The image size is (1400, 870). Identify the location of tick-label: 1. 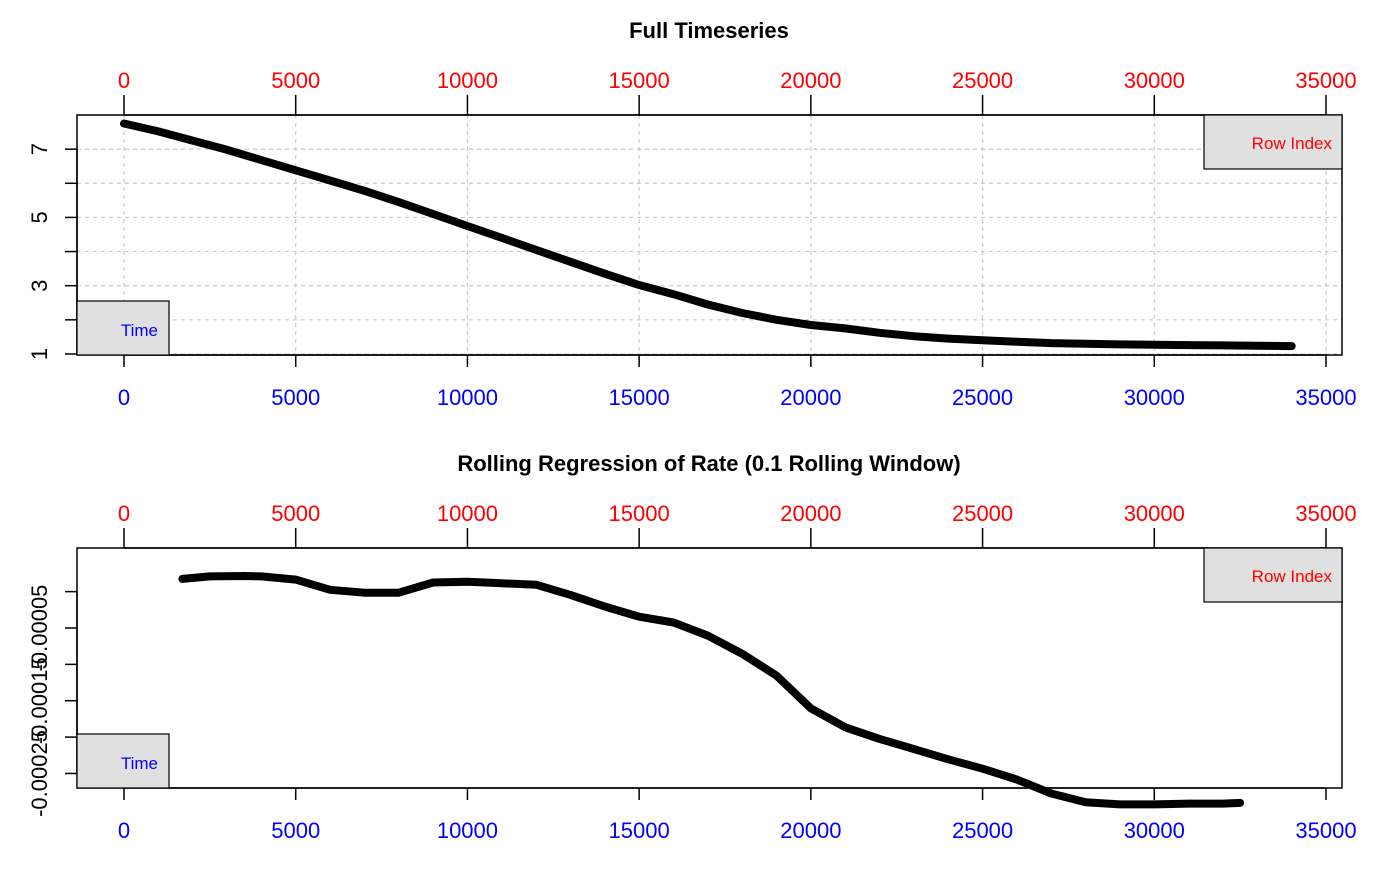
(39, 354).